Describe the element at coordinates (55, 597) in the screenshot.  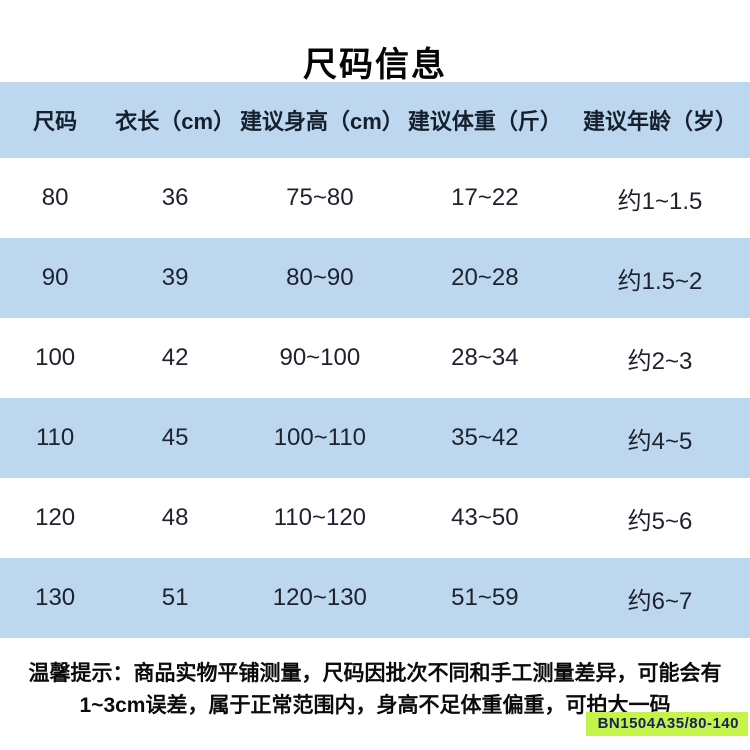
I see `cell-size: 130` at that location.